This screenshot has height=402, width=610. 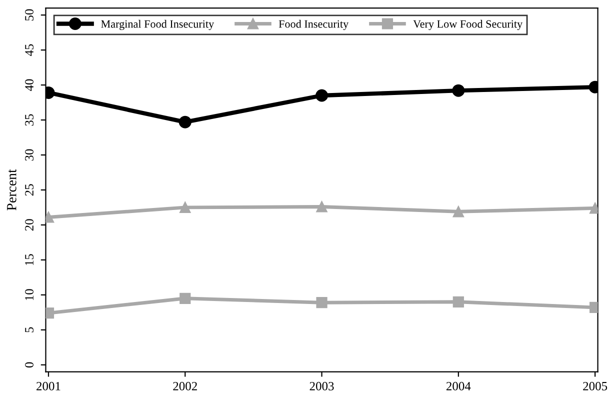 What do you see at coordinates (29, 190) in the screenshot?
I see `y-tick-label: 25` at bounding box center [29, 190].